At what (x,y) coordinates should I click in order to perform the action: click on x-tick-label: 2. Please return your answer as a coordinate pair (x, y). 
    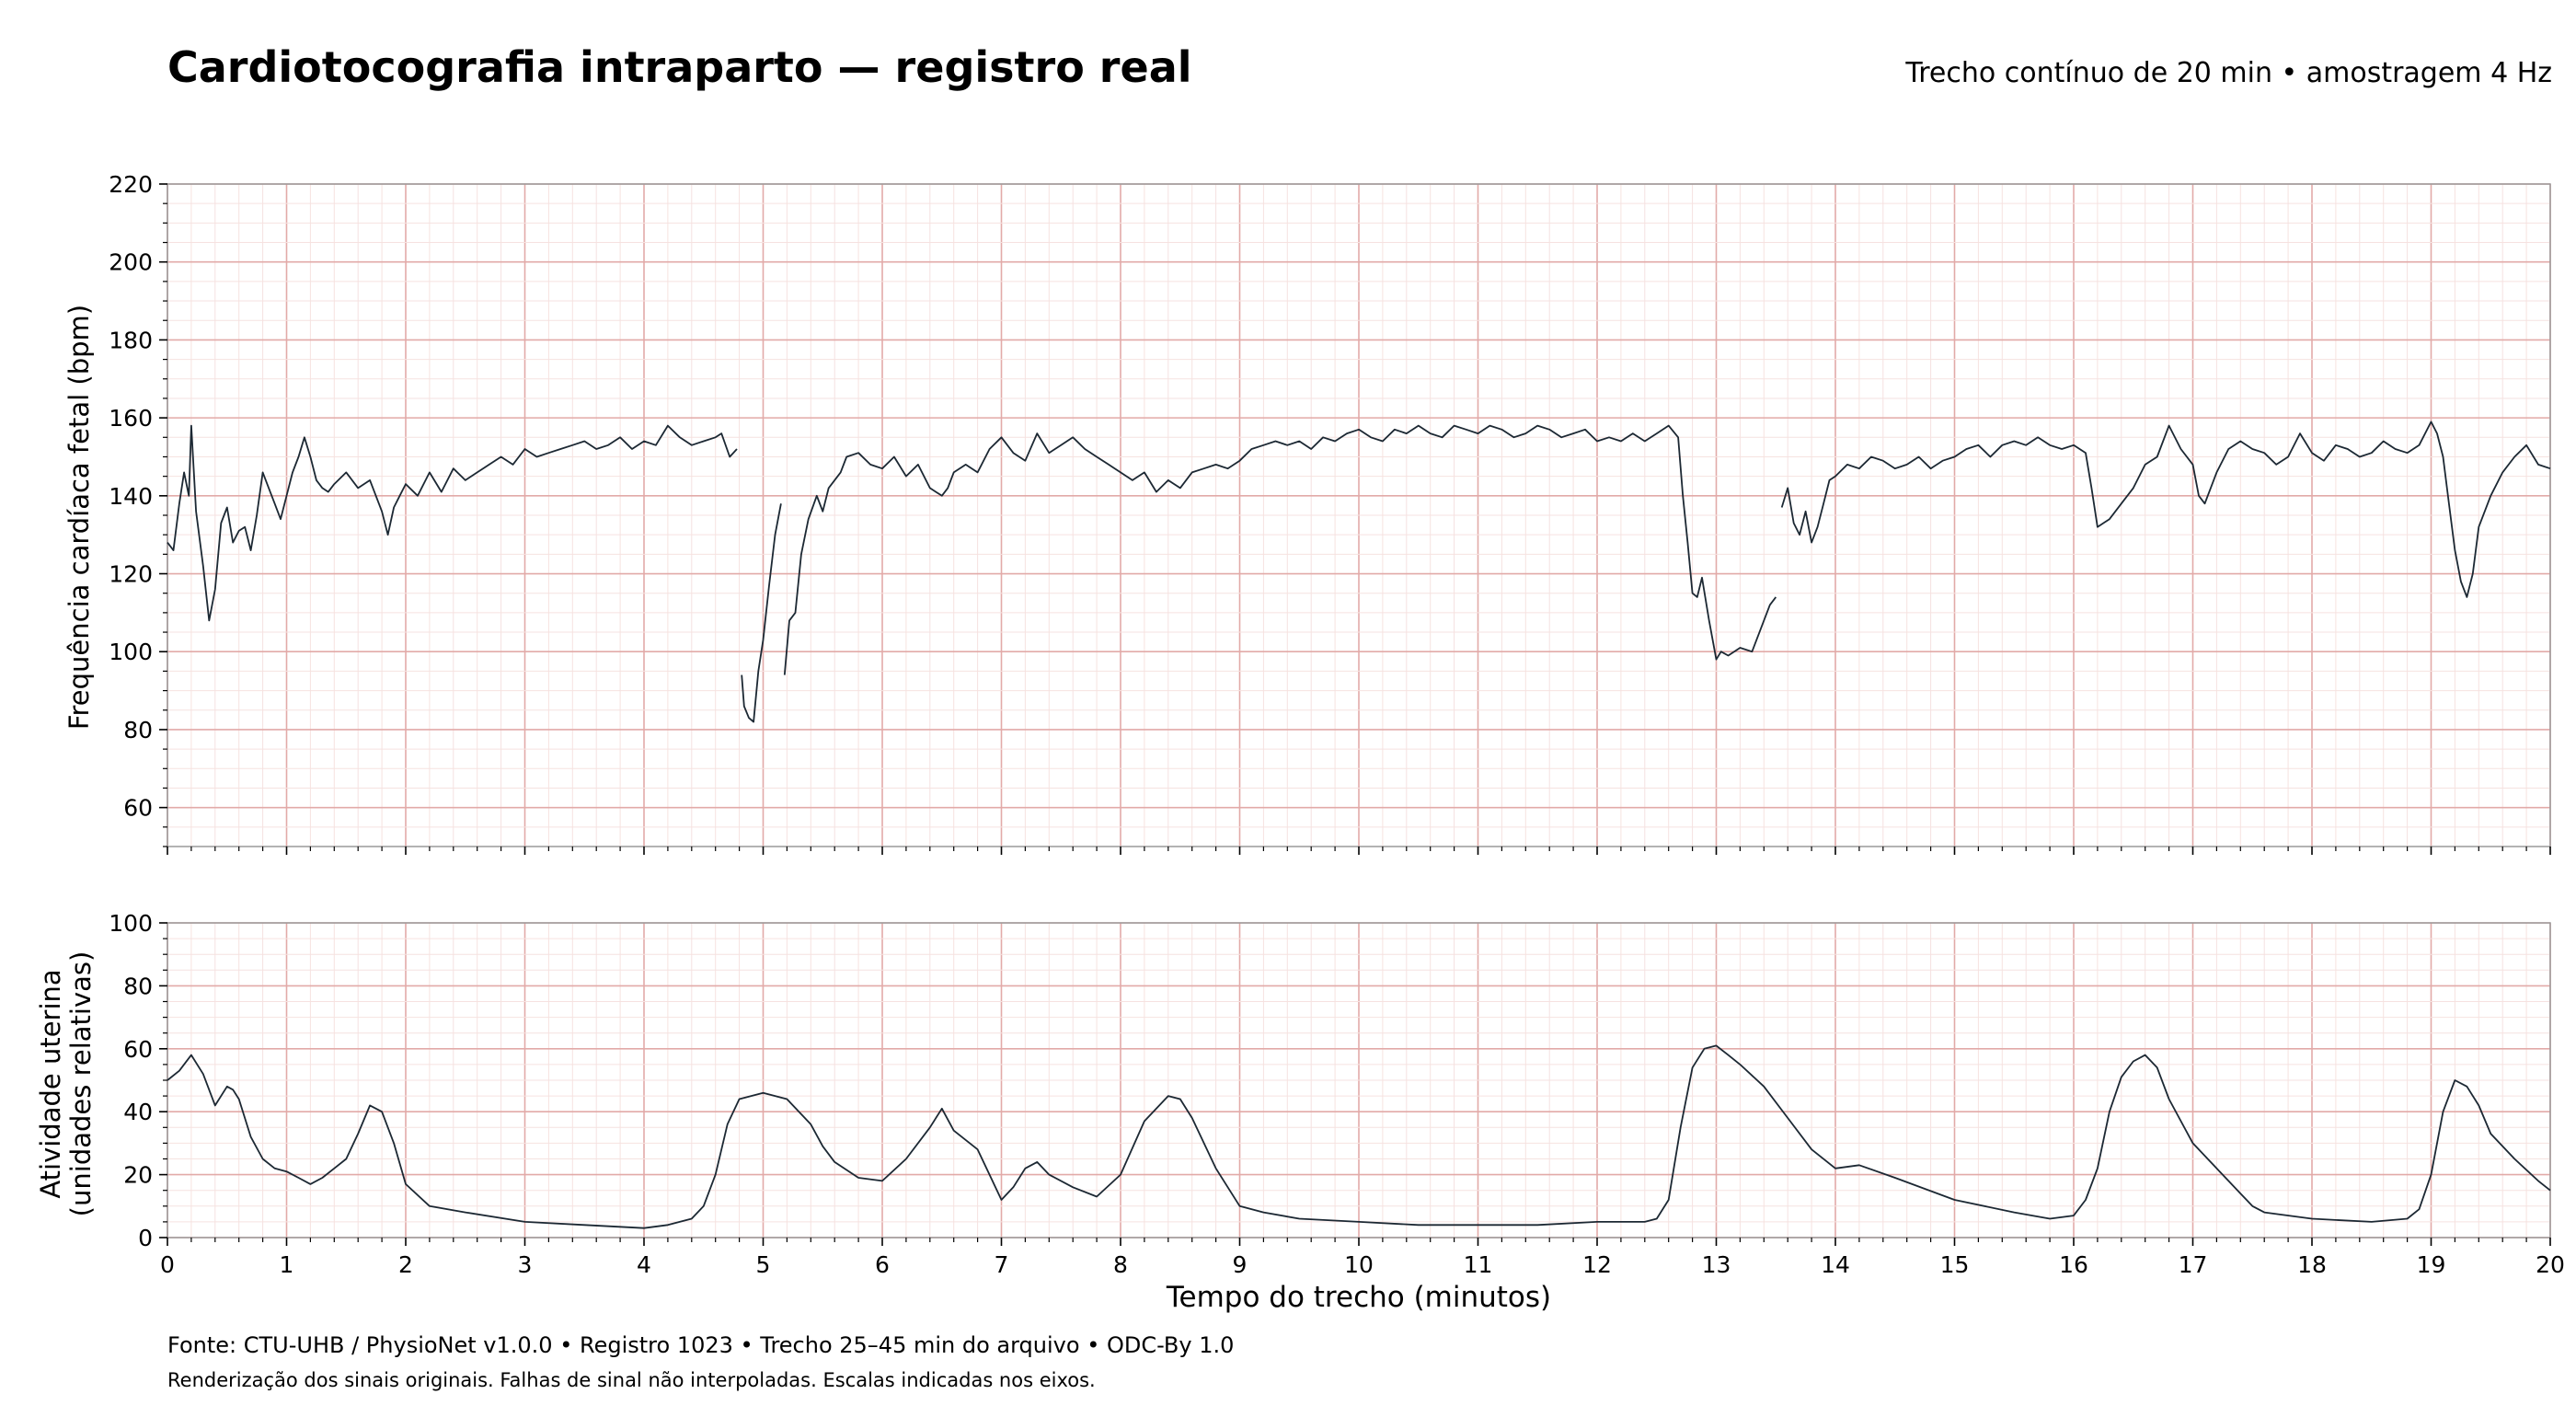
    Looking at the image, I should click on (405, 1264).